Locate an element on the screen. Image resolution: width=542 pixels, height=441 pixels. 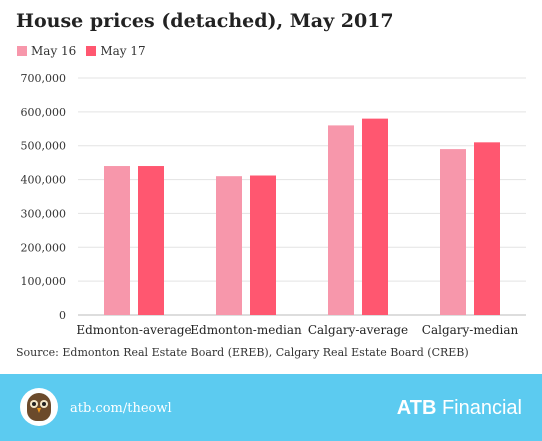
chart-title: House prices (detached), May 2017 is located at coordinates (205, 21).